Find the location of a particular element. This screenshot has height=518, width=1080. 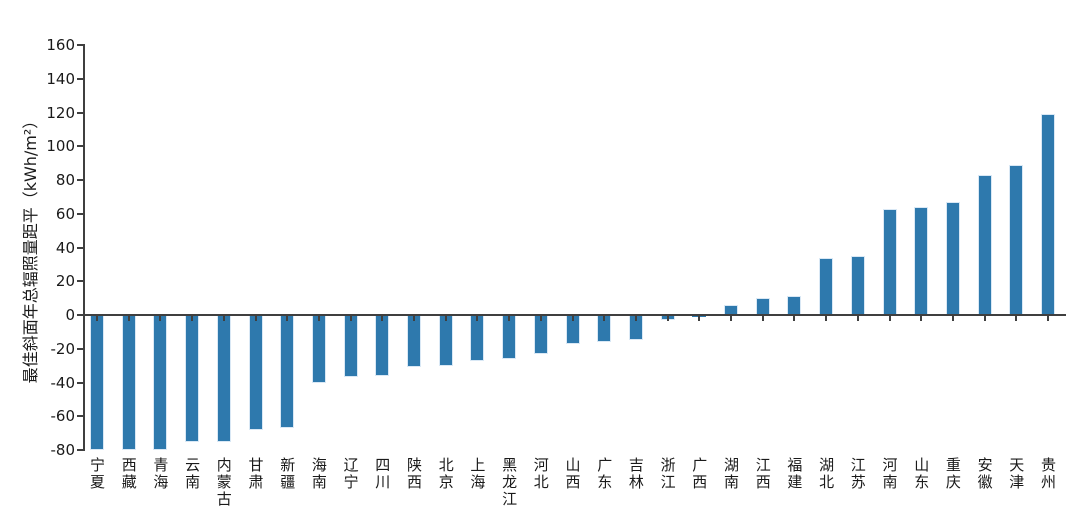

x-tick-label: 新疆 is located at coordinates (287, 474).